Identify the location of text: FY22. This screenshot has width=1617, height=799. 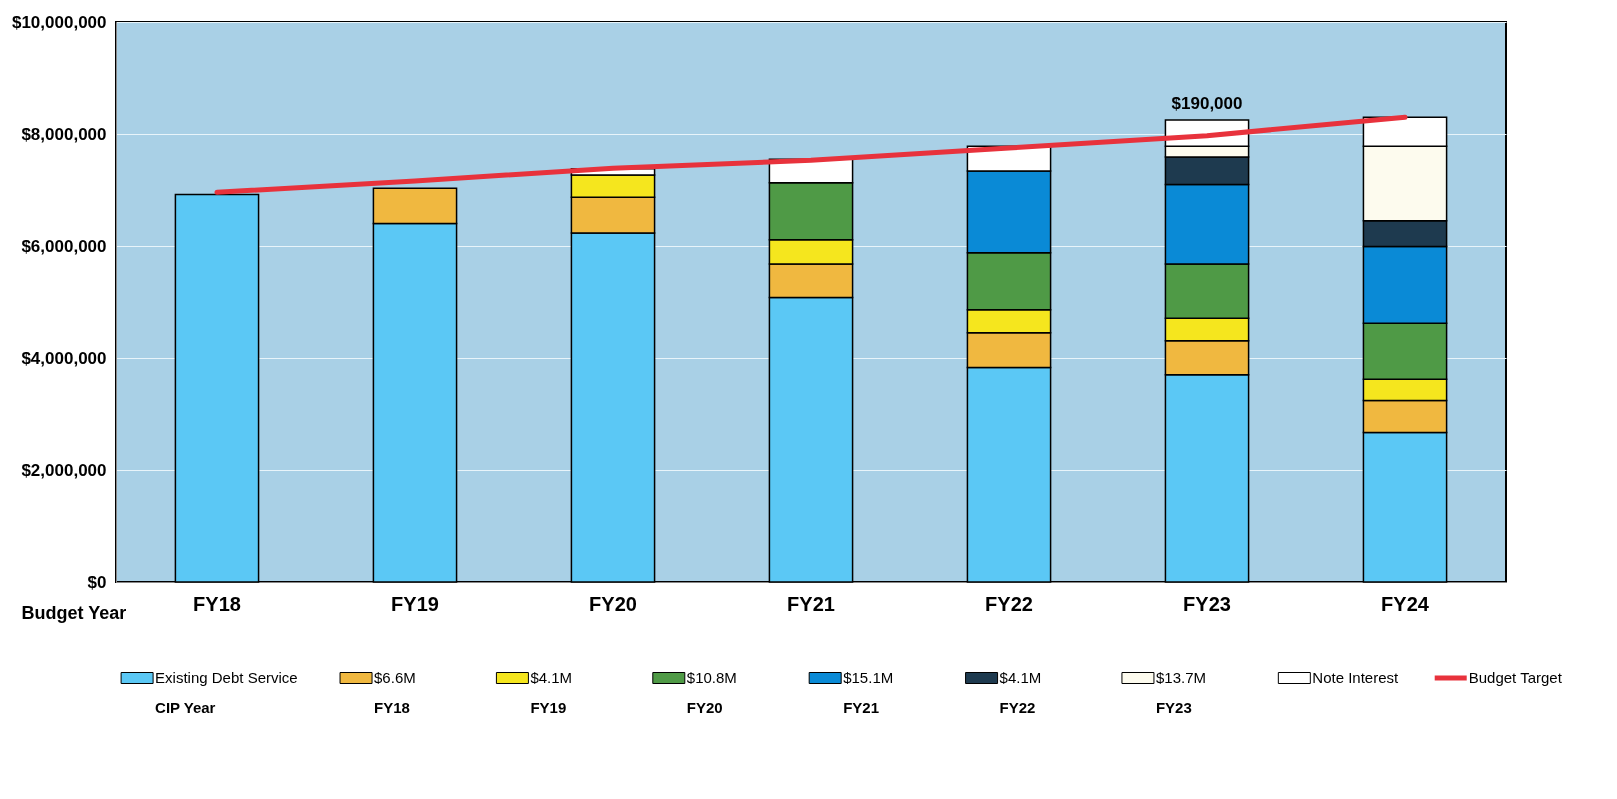
(1017, 707).